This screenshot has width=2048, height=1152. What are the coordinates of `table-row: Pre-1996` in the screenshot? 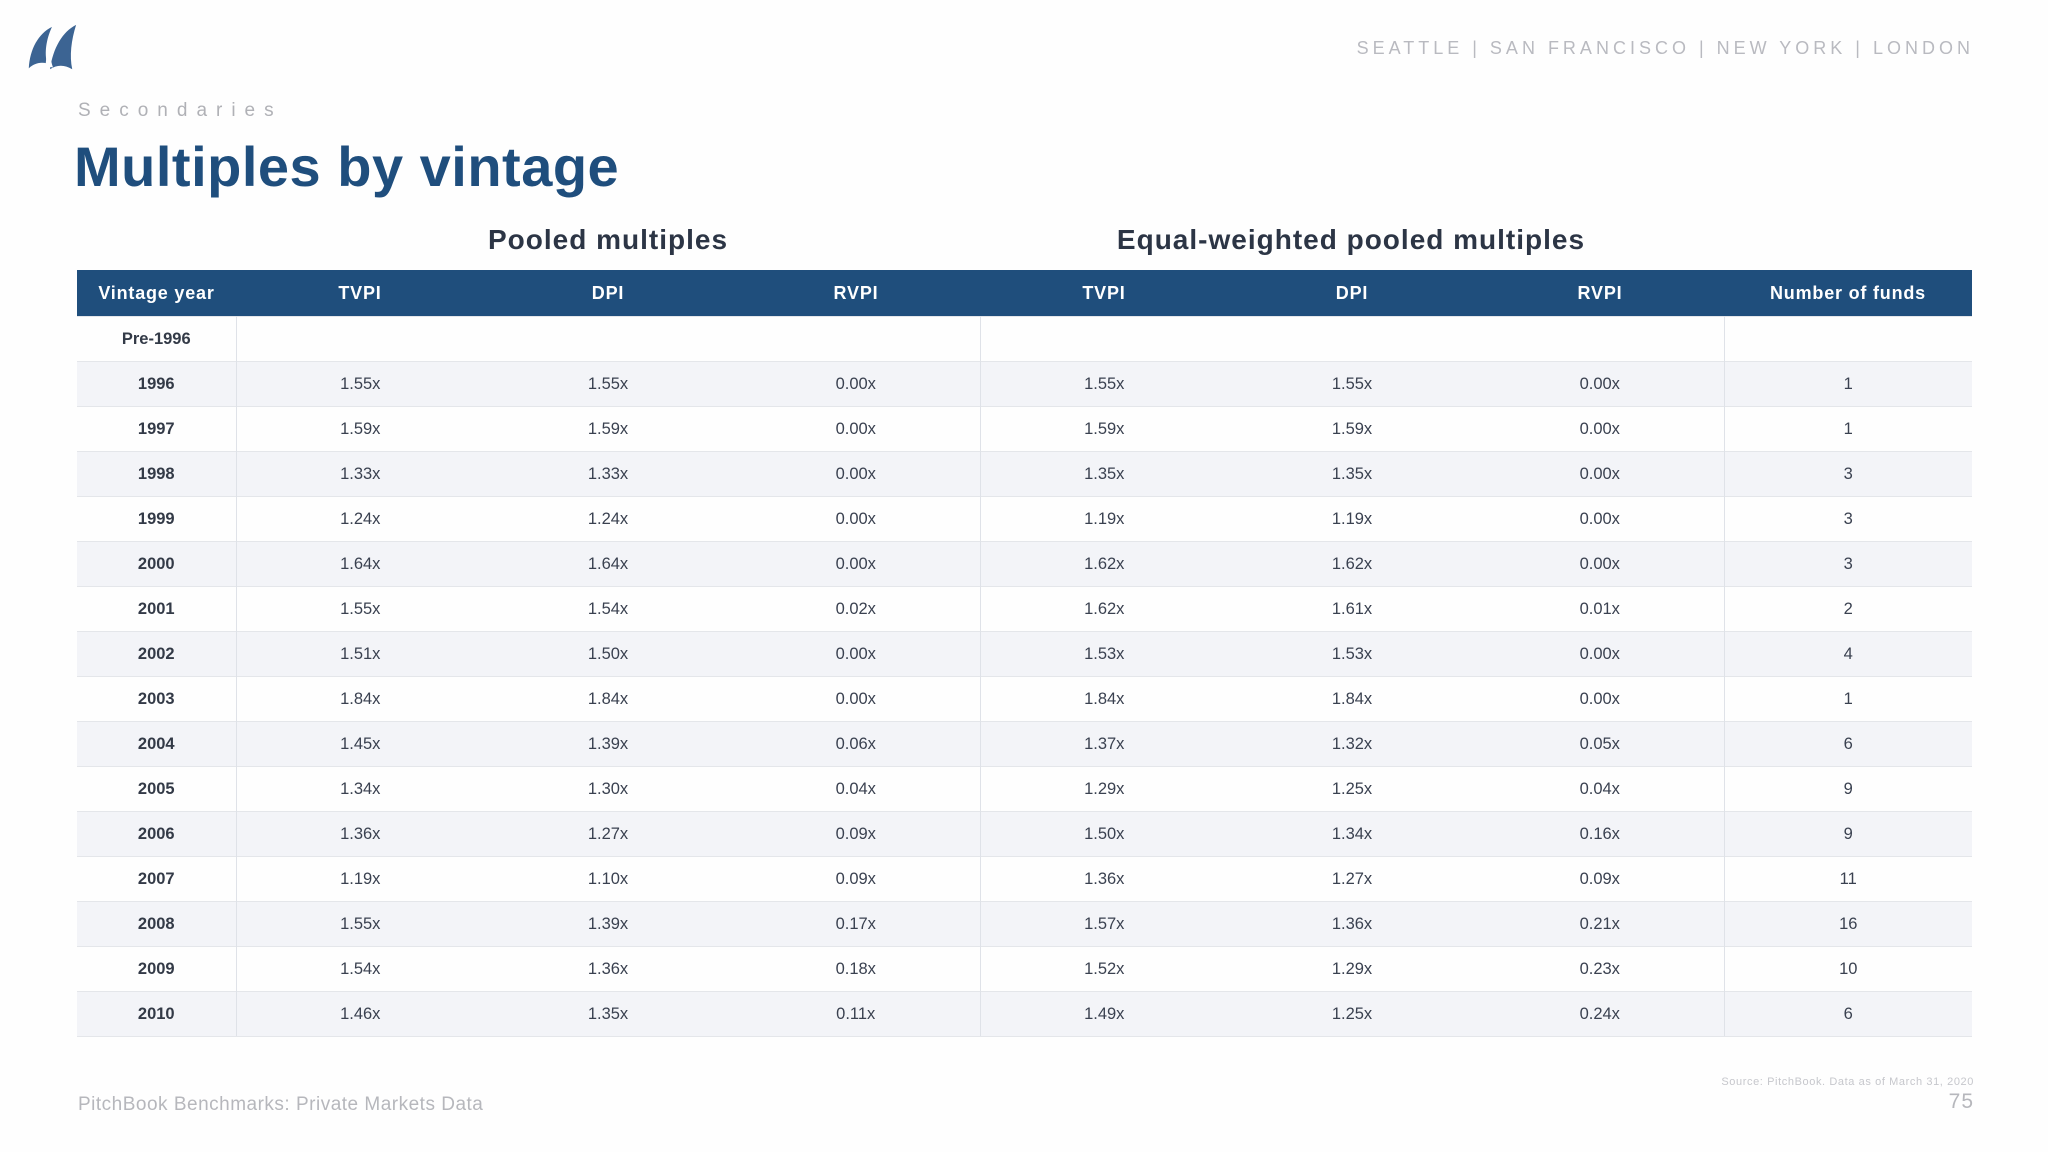 It's located at (1024, 339).